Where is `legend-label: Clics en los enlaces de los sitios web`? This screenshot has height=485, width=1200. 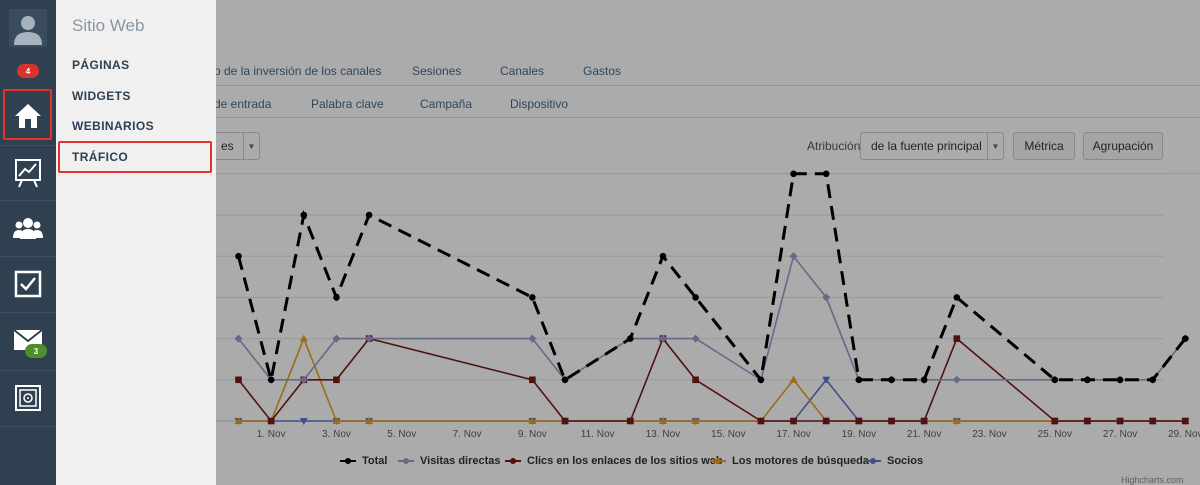
legend-label: Clics en los enlaces de los sitios web is located at coordinates (625, 461).